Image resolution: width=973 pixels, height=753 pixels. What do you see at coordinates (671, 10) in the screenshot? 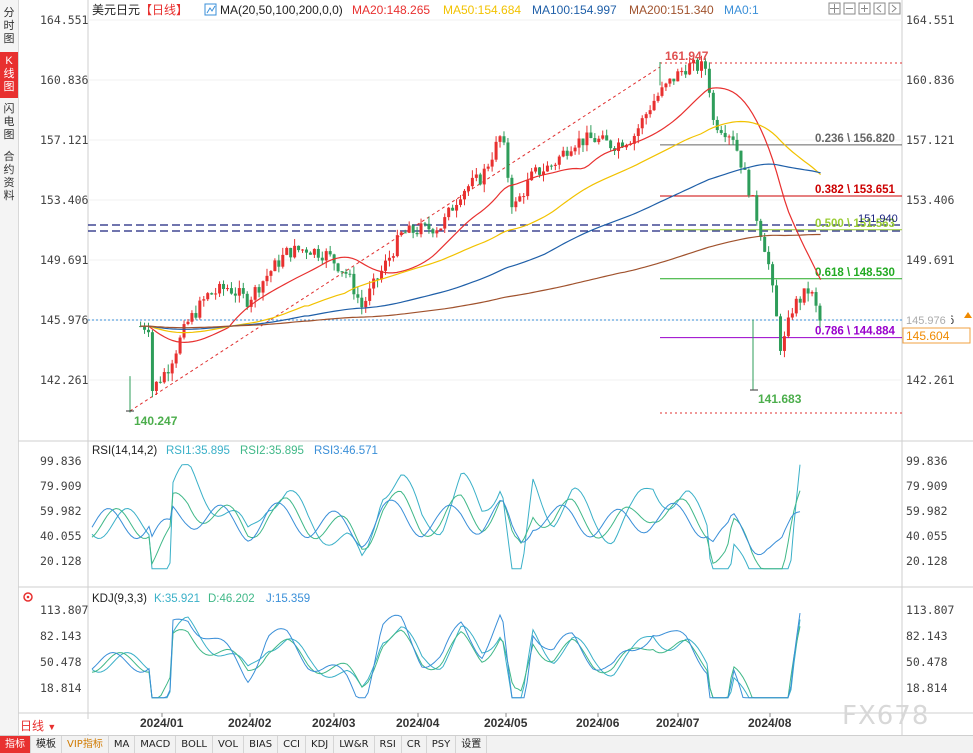
I see `ma200-value: MA200:151.340` at bounding box center [671, 10].